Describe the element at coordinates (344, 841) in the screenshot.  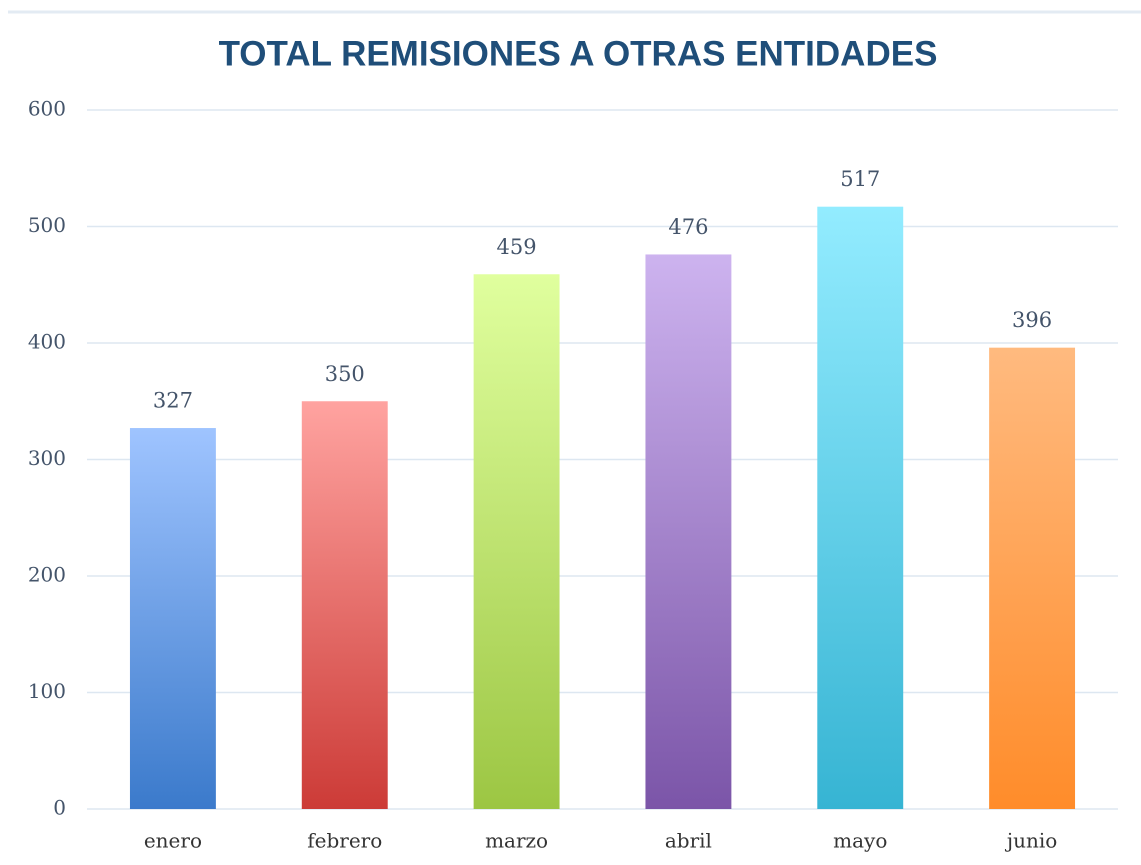
I see `x-tick-label: febrero` at that location.